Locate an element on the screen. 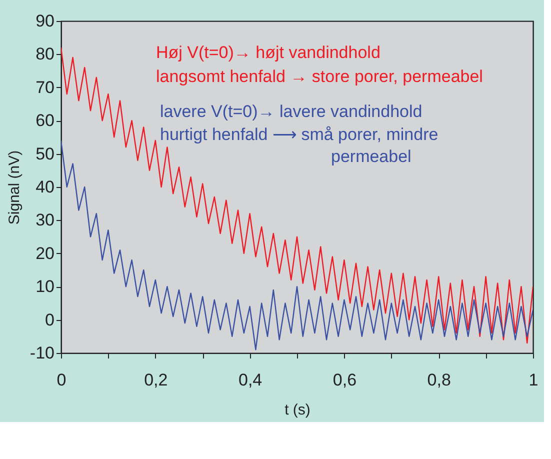 The width and height of the screenshot is (551, 459). y-tick-label: 70 is located at coordinates (45, 87).